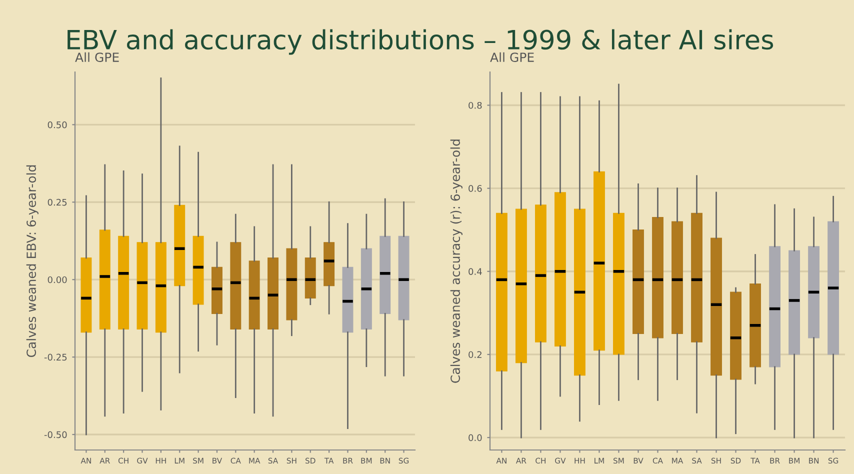  What do you see at coordinates (475, 188) in the screenshot?
I see `y-tick-label: 0.6` at bounding box center [475, 188].